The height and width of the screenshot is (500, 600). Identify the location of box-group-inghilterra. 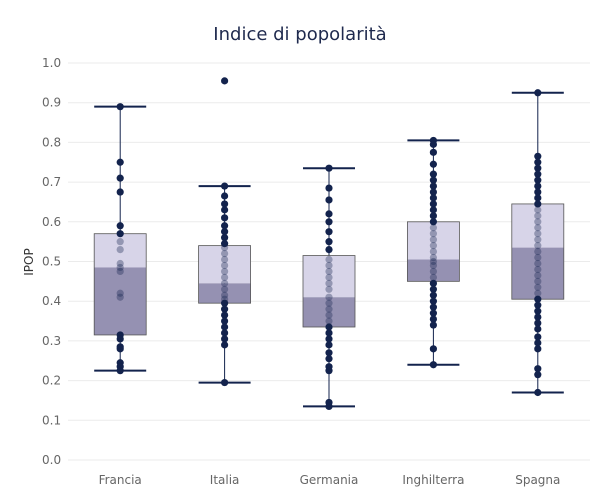
(433, 252).